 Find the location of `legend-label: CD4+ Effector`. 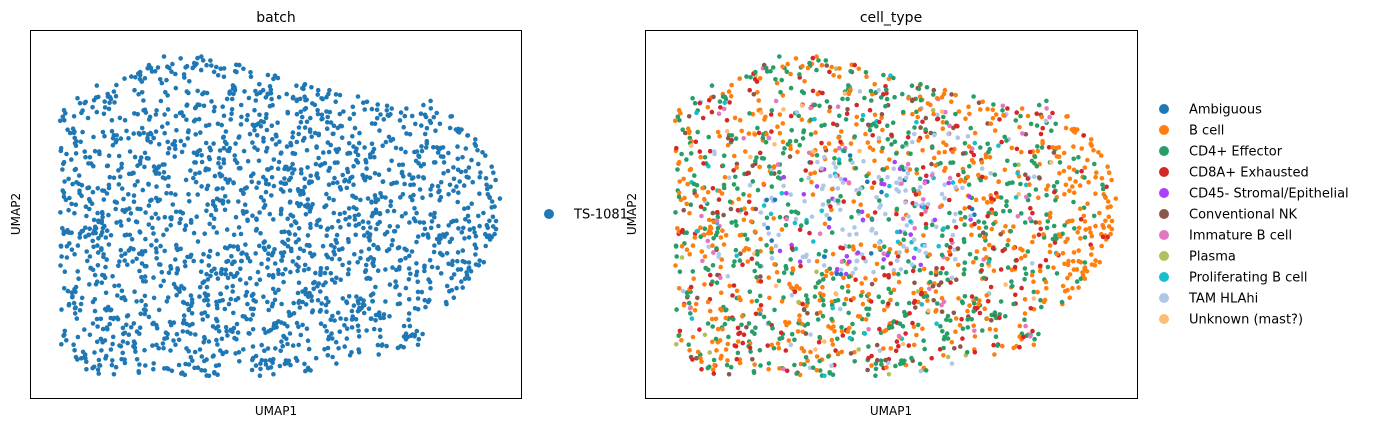

legend-label: CD4+ Effector is located at coordinates (1236, 152).